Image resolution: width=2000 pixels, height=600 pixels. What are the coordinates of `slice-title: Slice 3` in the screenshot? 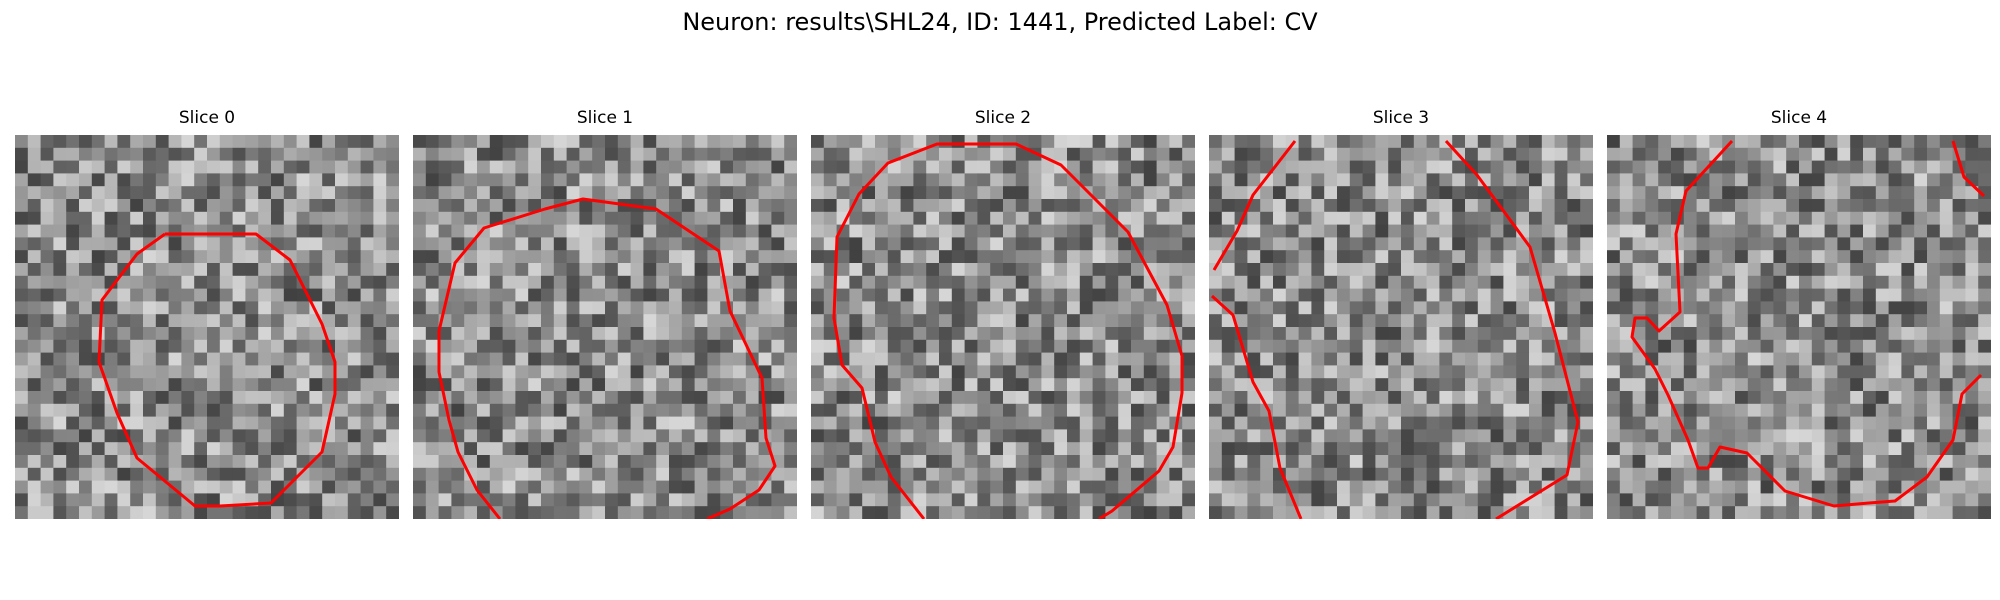 It's located at (1401, 118).